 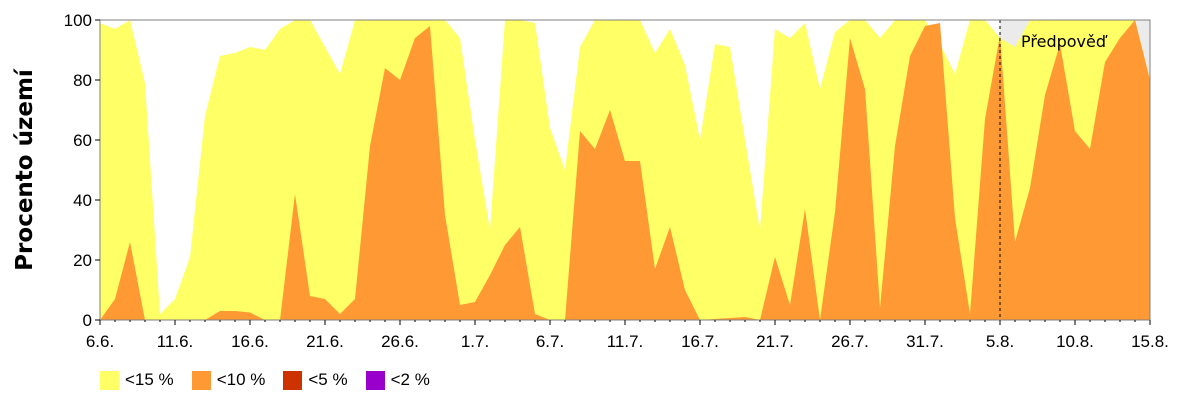 What do you see at coordinates (82, 260) in the screenshot?
I see `y-tick-label: 20` at bounding box center [82, 260].